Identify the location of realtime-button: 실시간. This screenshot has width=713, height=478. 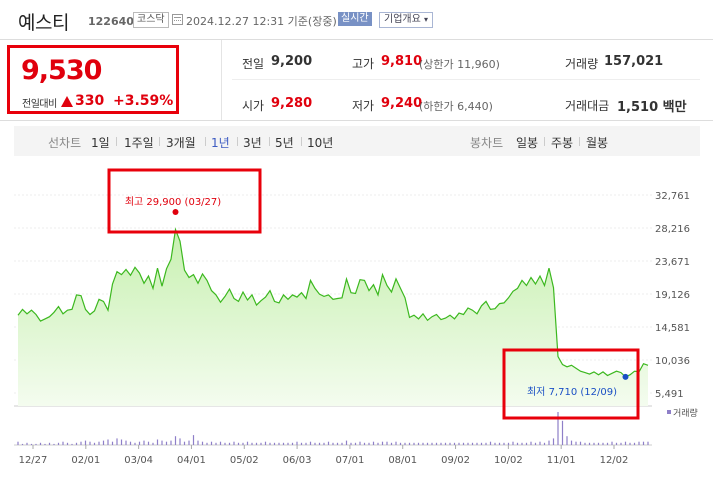
(355, 19).